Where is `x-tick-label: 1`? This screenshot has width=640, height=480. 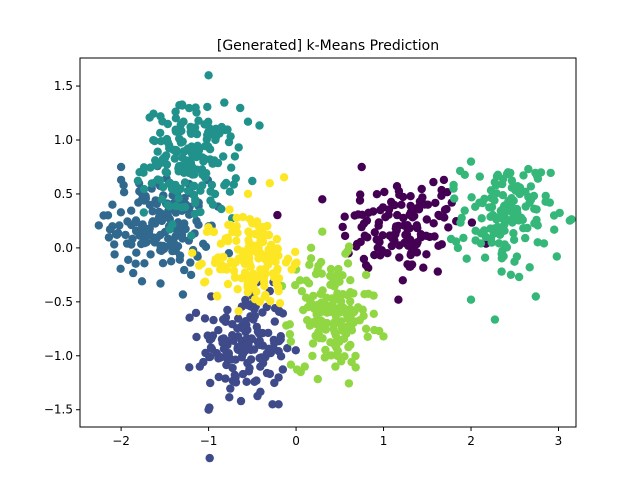
x-tick-label: 1 is located at coordinates (384, 441).